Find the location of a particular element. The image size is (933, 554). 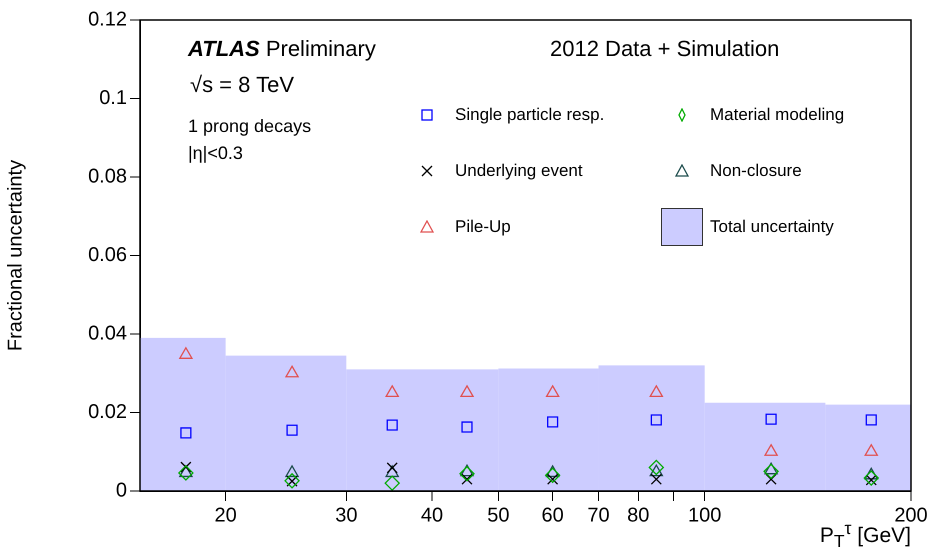

y-tick-label: 0.12 is located at coordinates (107, 19).